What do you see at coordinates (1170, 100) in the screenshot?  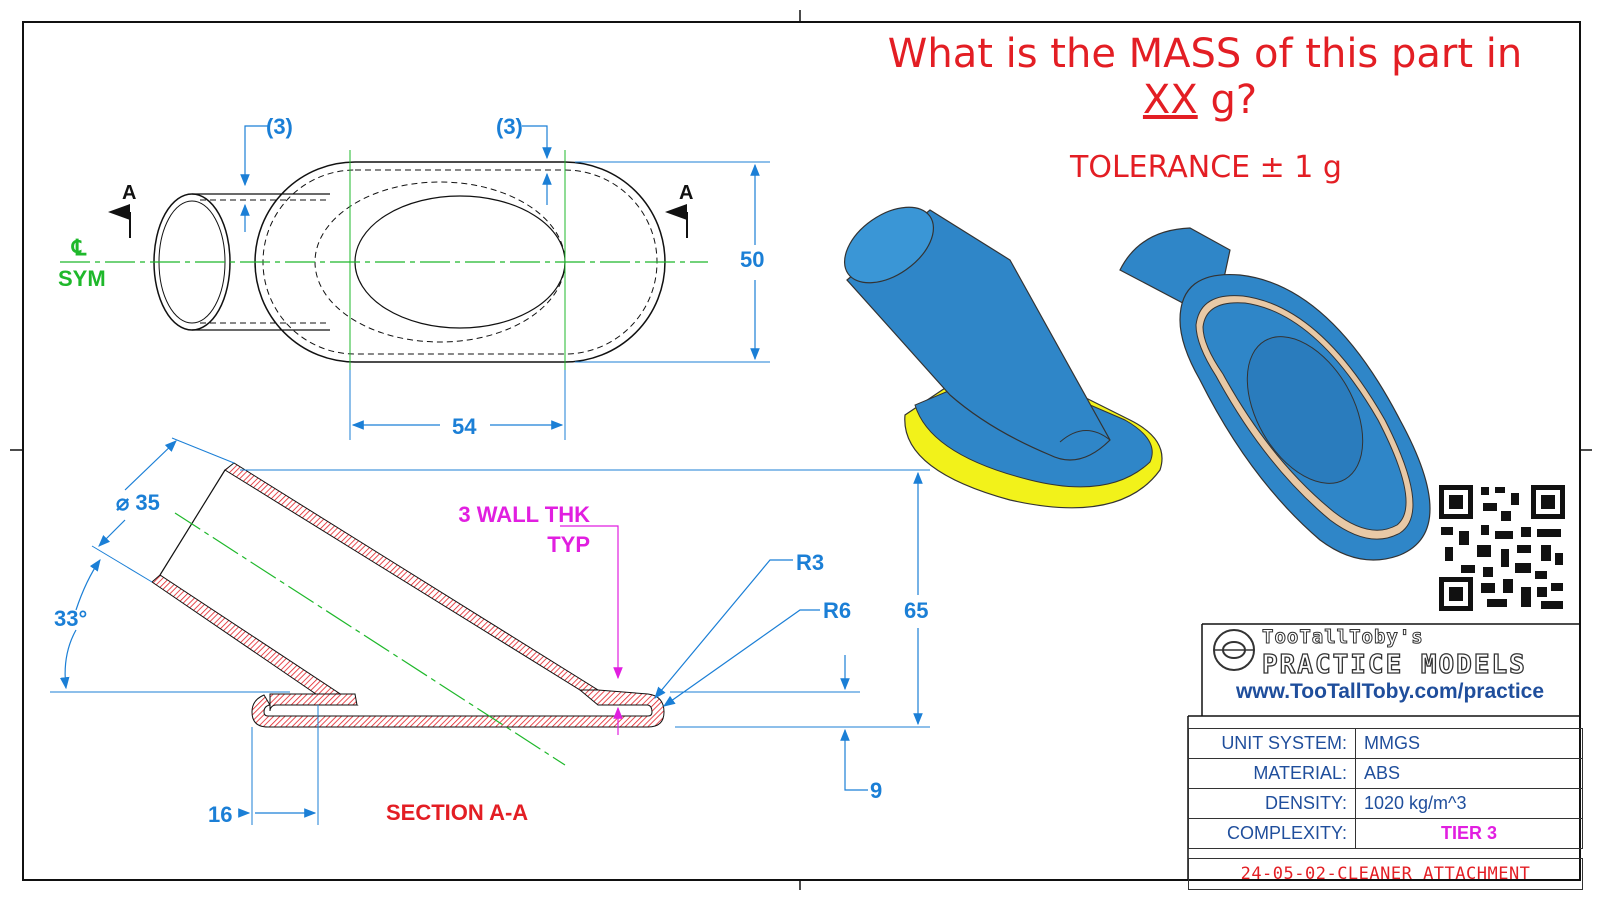 I see `mass-placeholder: XX` at bounding box center [1170, 100].